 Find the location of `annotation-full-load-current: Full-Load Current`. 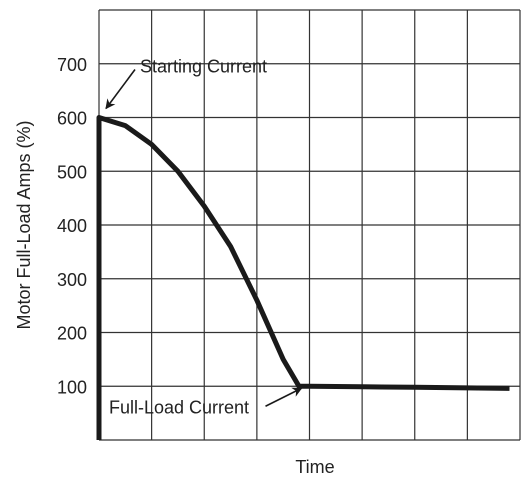

annotation-full-load-current: Full-Load Current is located at coordinates (179, 407).